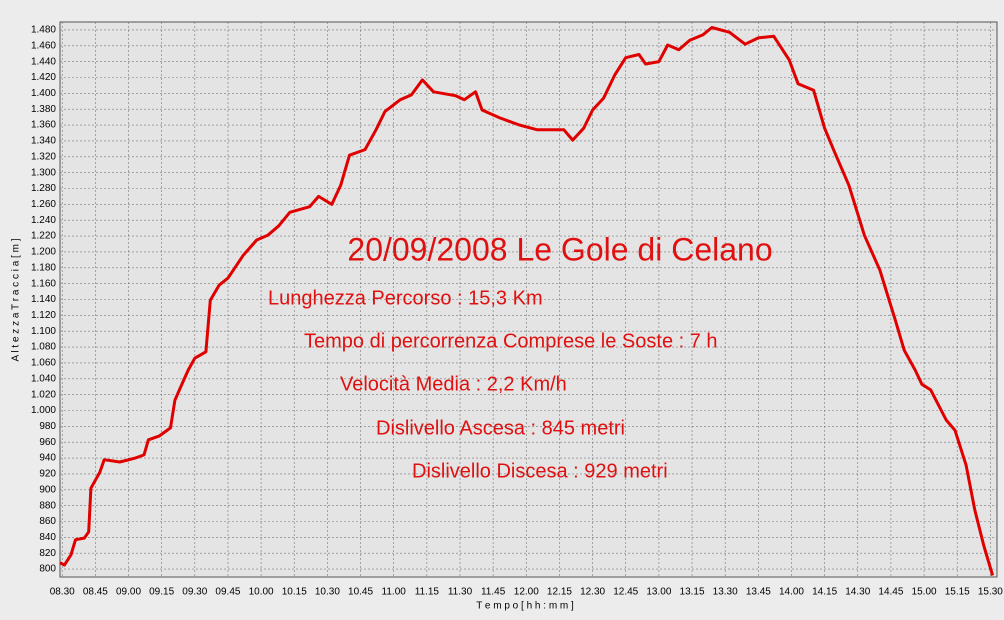 This screenshot has height=620, width=1004. Describe the element at coordinates (43, 93) in the screenshot. I see `y-tick-label: 1.400` at that location.